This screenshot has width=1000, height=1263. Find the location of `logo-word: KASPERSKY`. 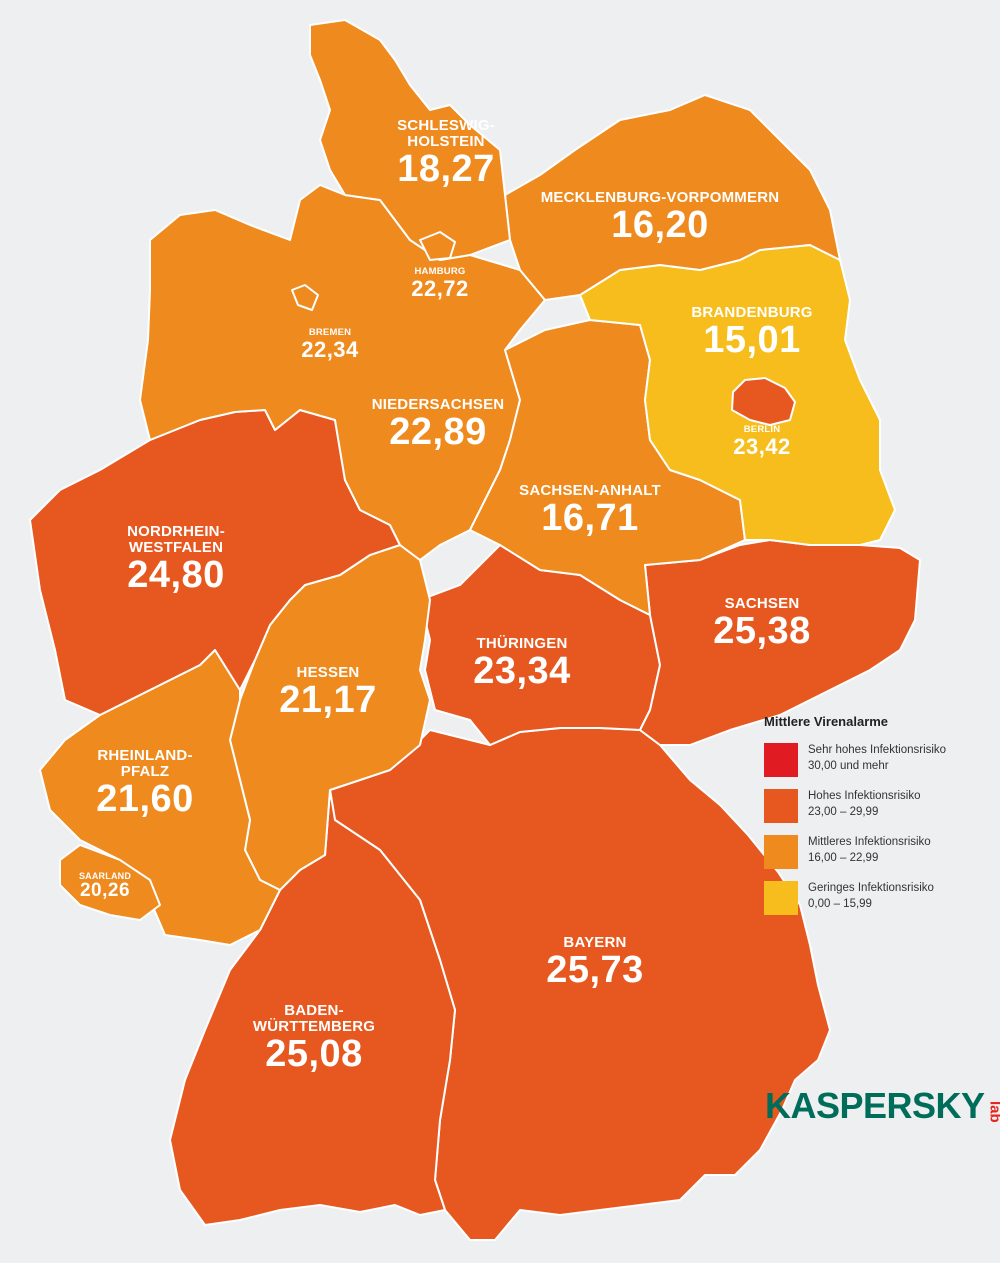

logo-word: KASPERSKY is located at coordinates (875, 1105).